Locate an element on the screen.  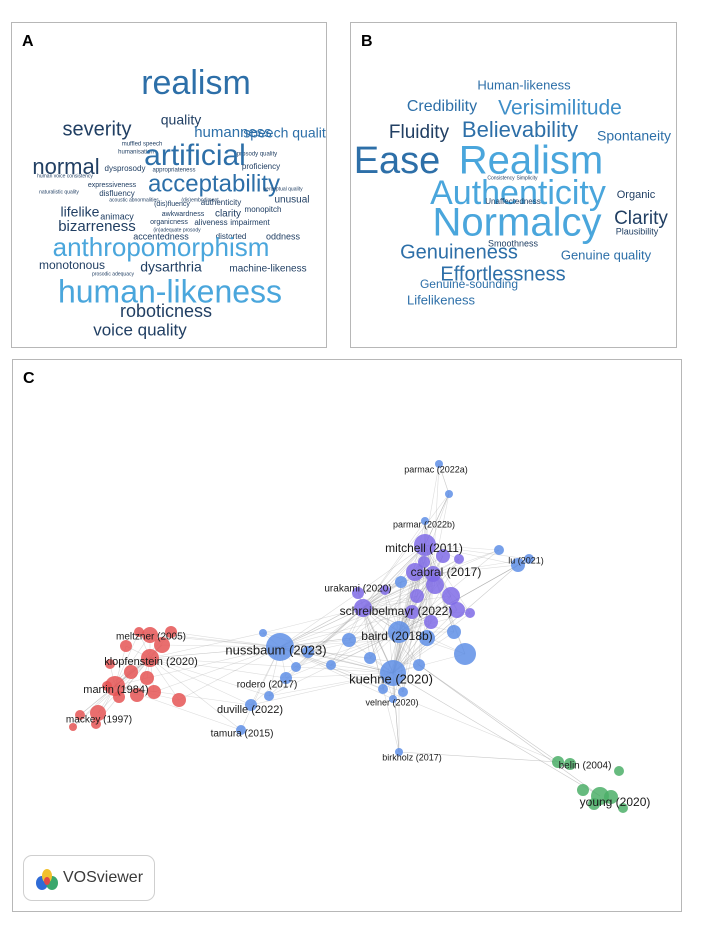
cloud-word: Credibility is located at coordinates (442, 106).